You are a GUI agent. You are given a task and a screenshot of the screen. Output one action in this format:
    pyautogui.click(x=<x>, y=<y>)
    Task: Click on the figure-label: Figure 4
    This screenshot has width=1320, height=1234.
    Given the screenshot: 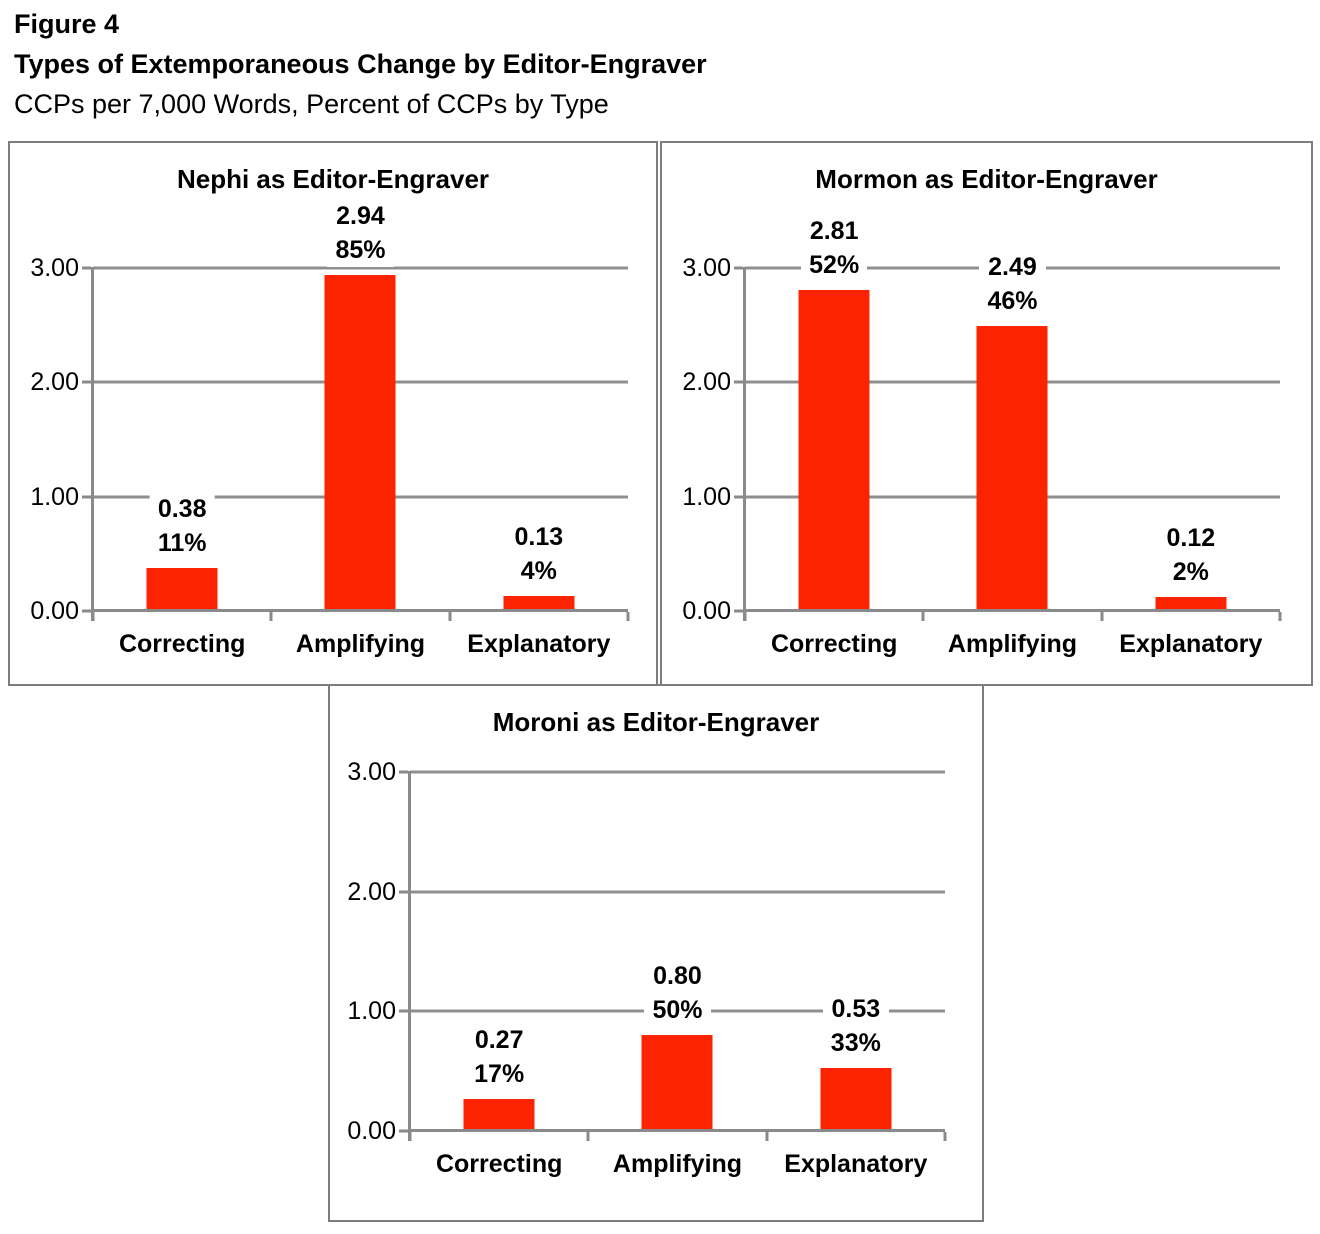 What is the action you would take?
    pyautogui.click(x=67, y=24)
    